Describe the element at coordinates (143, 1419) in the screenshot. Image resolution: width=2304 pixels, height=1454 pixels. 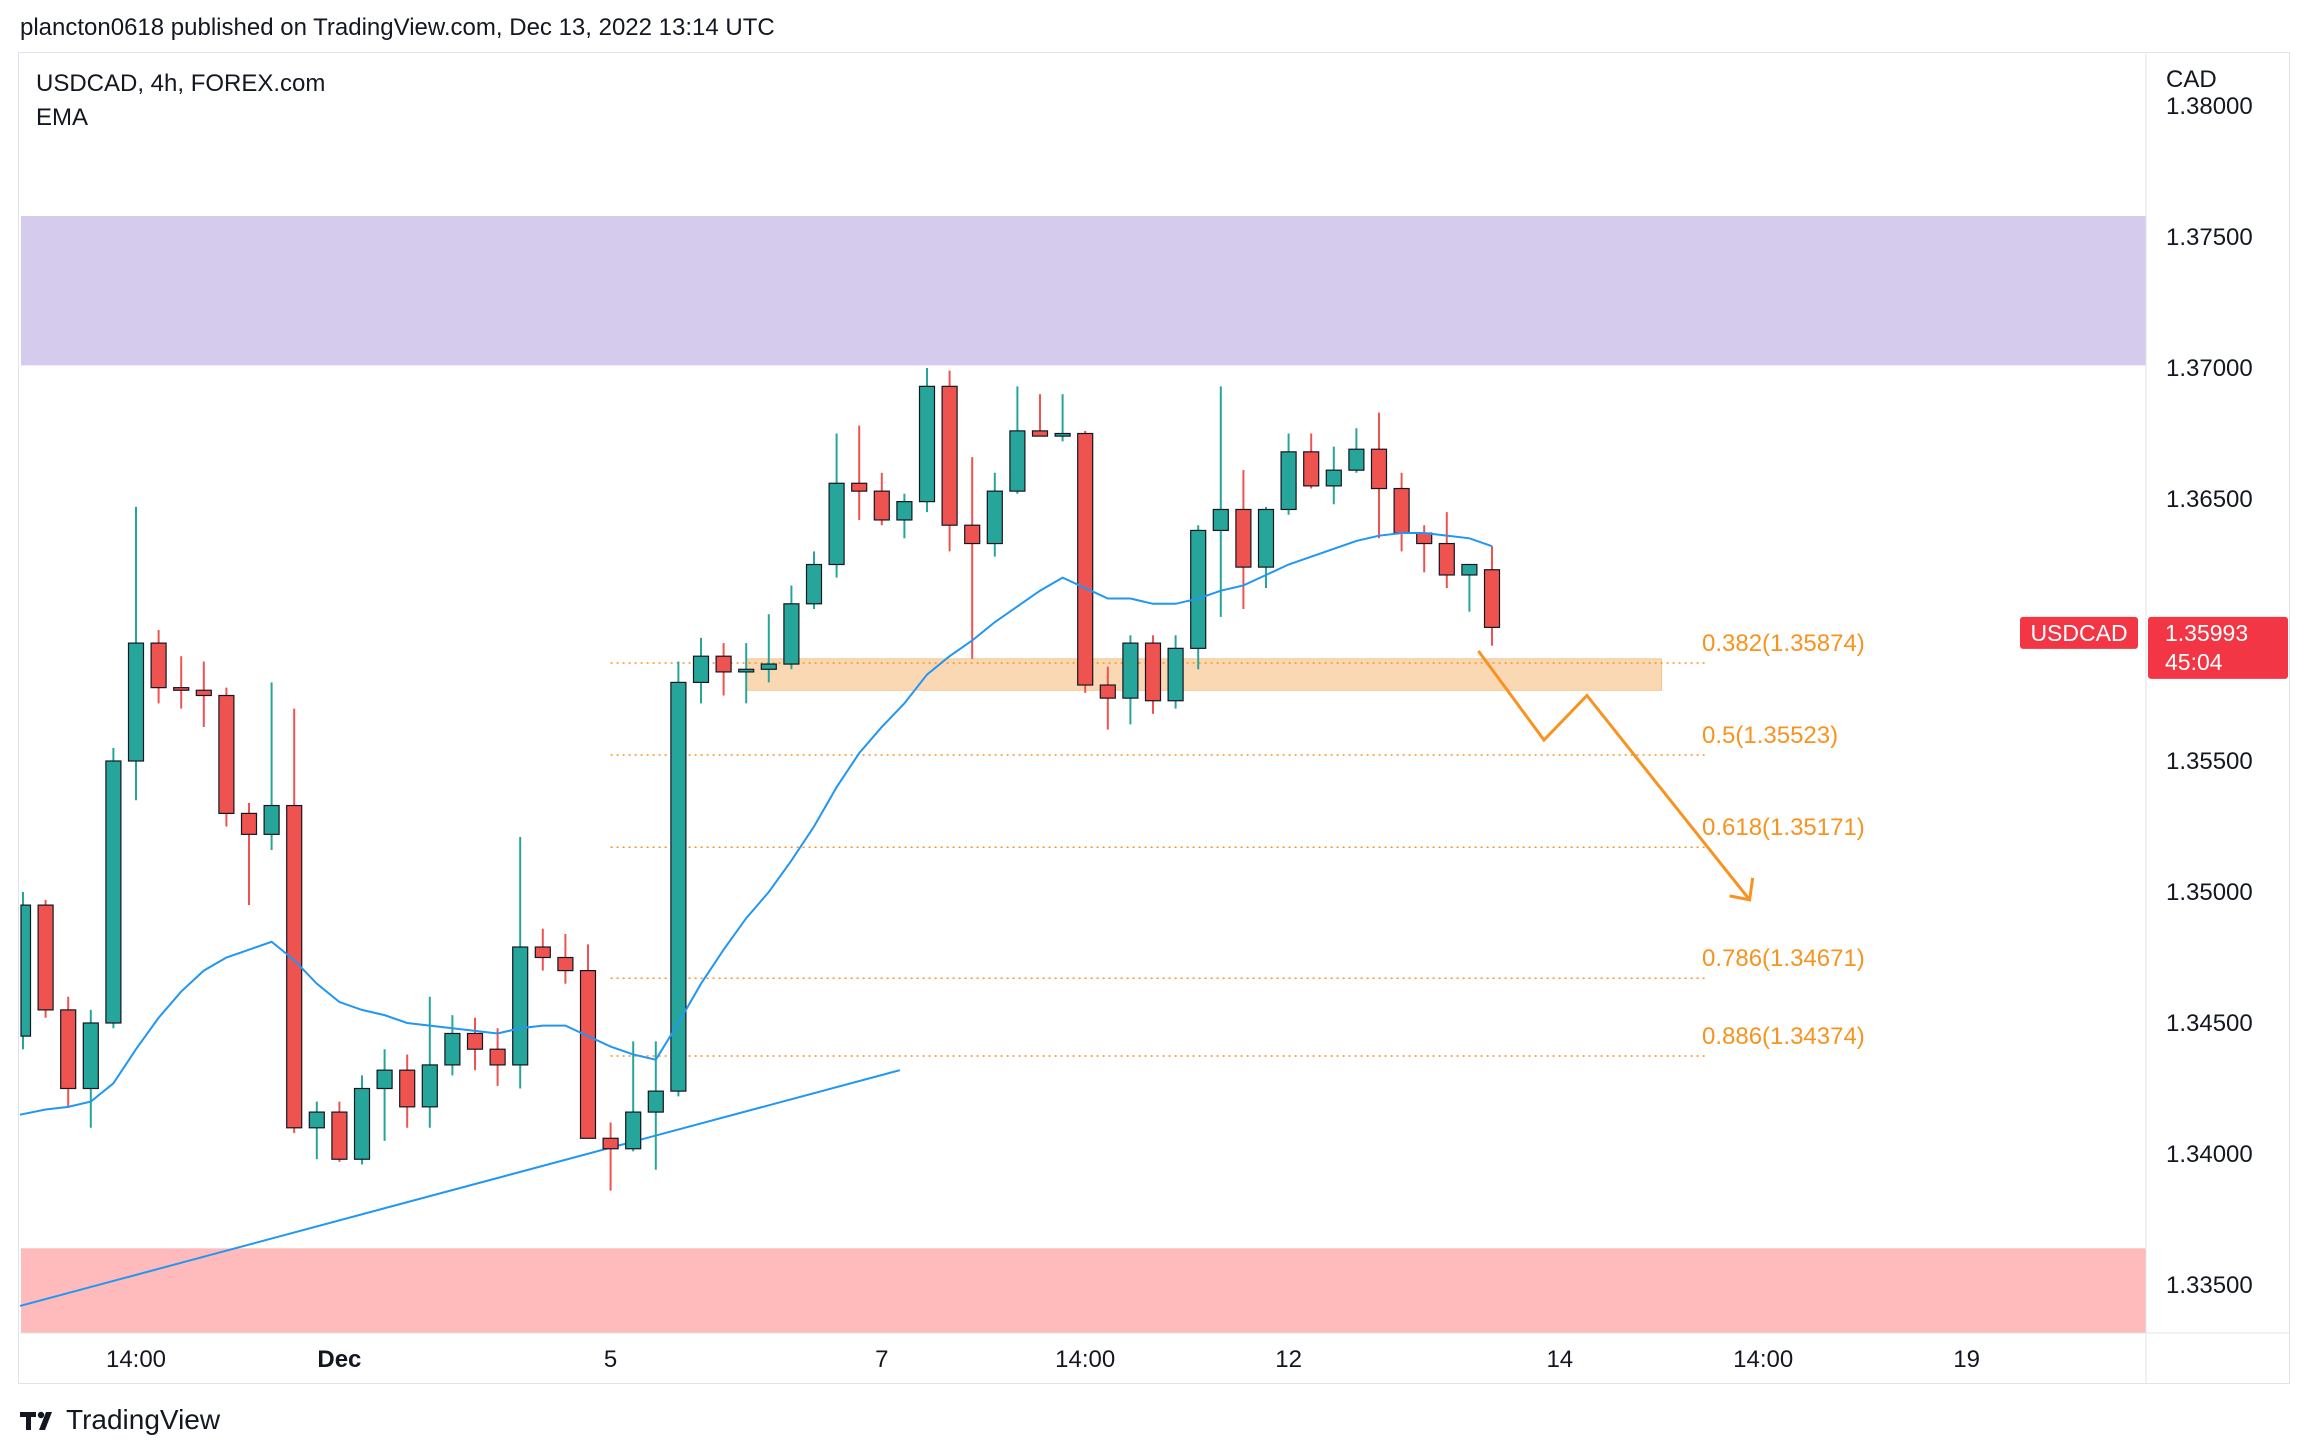
I see `brand-name: TradingView` at that location.